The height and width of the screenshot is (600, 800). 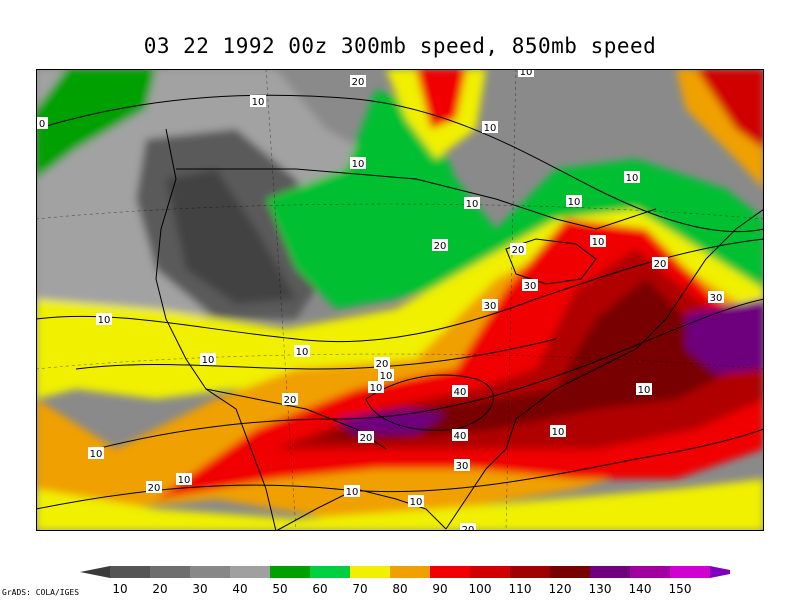 I want to click on border-us-canada, so click(x=416, y=199).